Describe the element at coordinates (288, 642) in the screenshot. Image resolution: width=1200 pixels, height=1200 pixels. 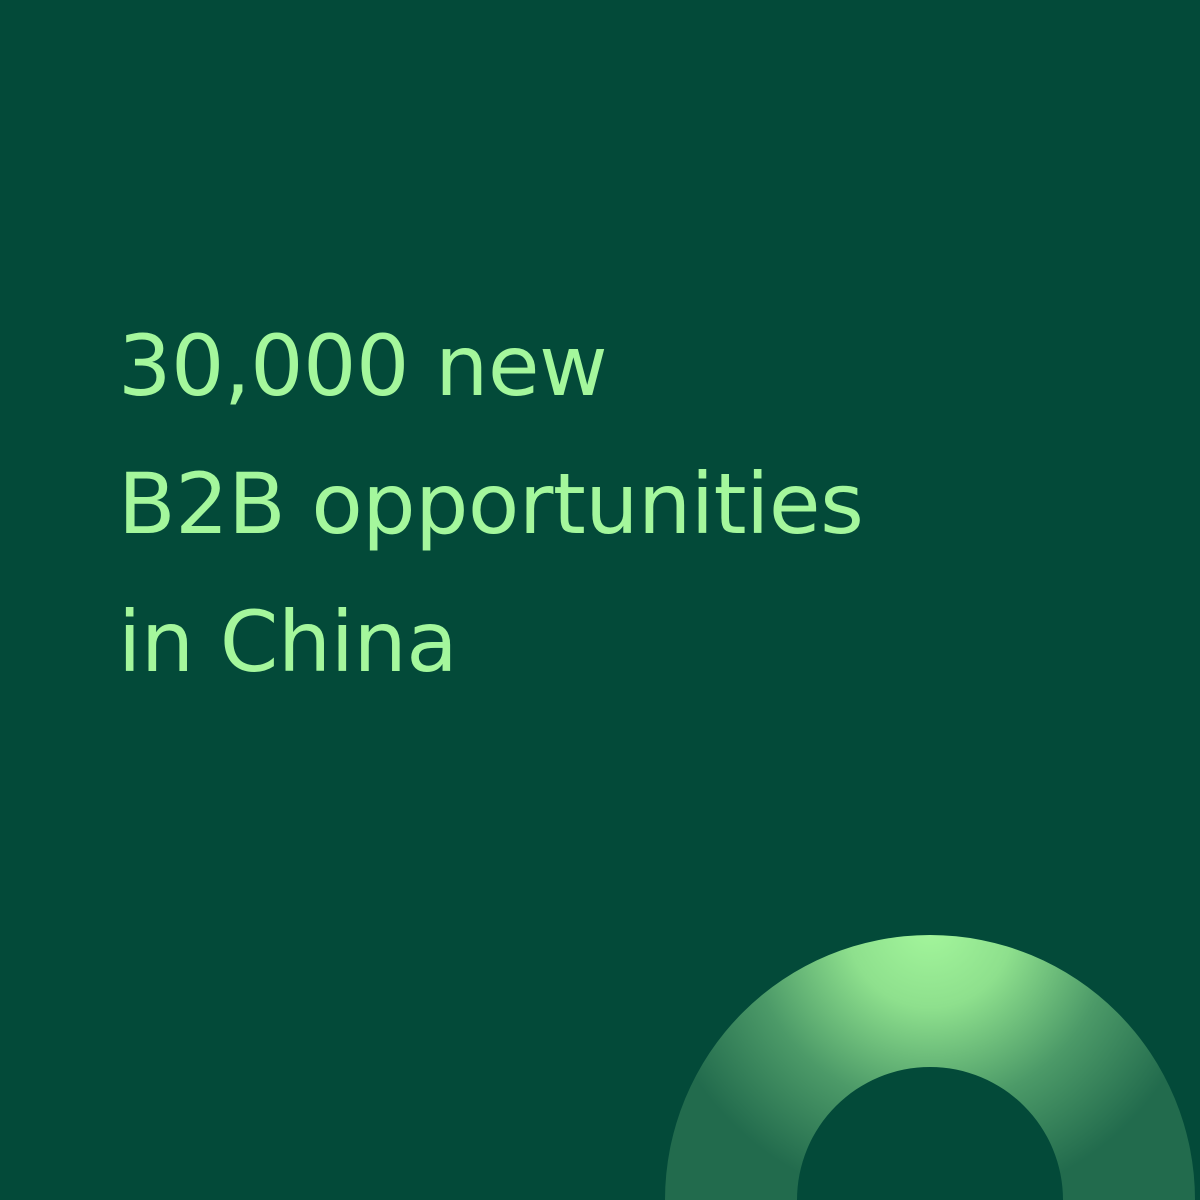
I see `headline-line-3: in China` at that location.